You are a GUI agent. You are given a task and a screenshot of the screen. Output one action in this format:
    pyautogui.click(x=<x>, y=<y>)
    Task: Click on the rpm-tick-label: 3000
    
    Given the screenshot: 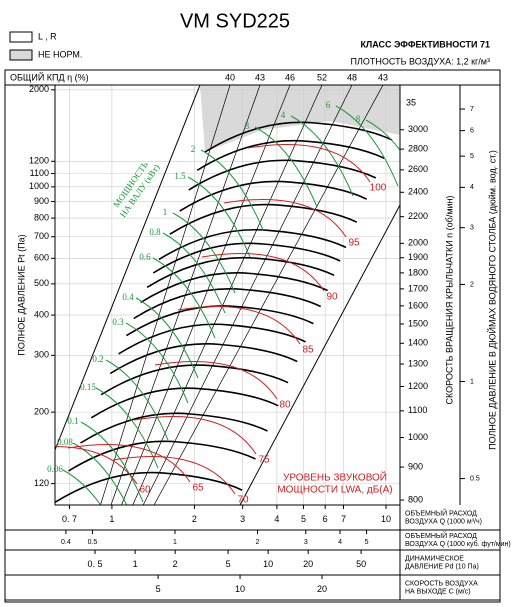 What is the action you would take?
    pyautogui.click(x=418, y=129)
    